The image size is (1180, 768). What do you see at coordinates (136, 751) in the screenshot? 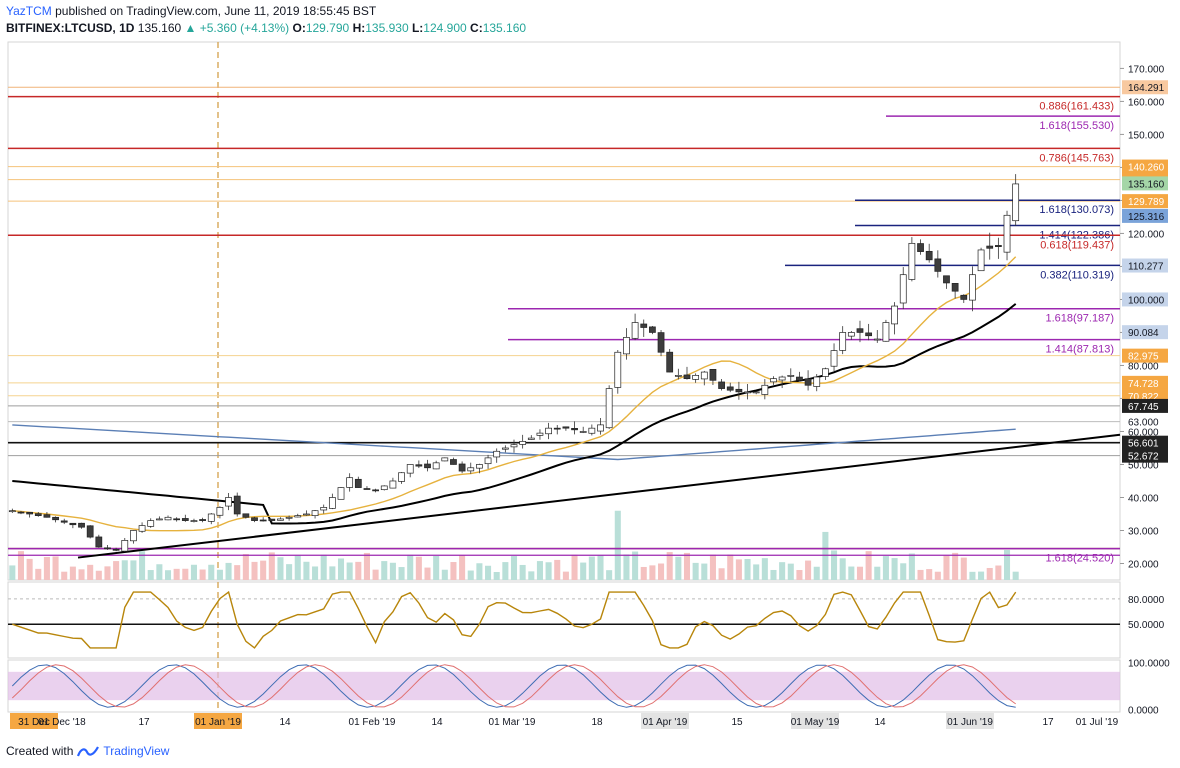
I see `tradingview-brand-link: TradingView` at bounding box center [136, 751].